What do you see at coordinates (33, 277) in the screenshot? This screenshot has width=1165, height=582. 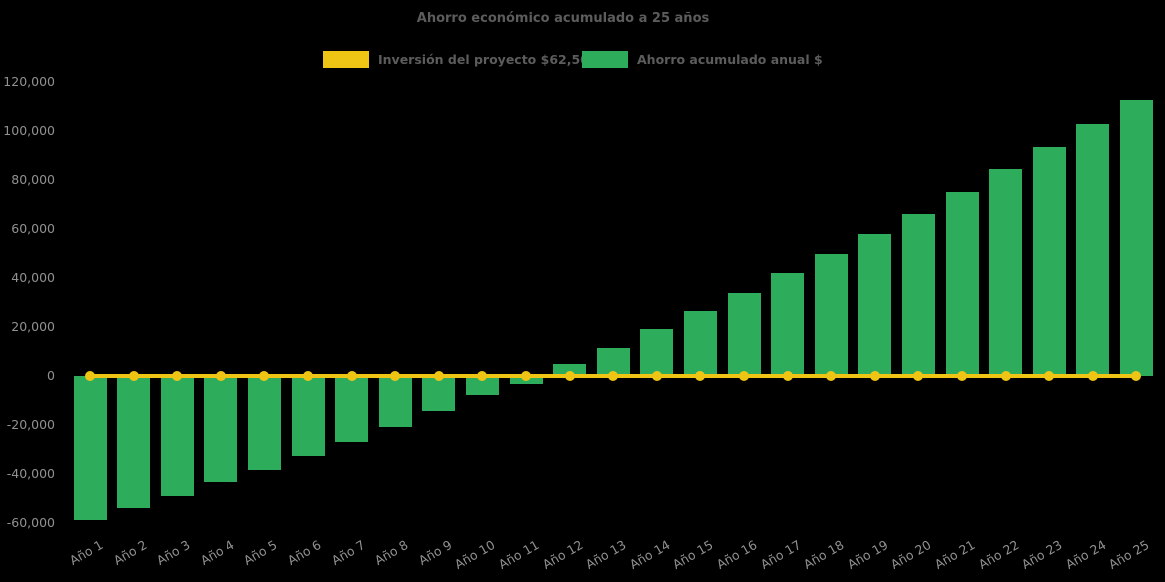 I see `y-tick-label: 40,000` at bounding box center [33, 277].